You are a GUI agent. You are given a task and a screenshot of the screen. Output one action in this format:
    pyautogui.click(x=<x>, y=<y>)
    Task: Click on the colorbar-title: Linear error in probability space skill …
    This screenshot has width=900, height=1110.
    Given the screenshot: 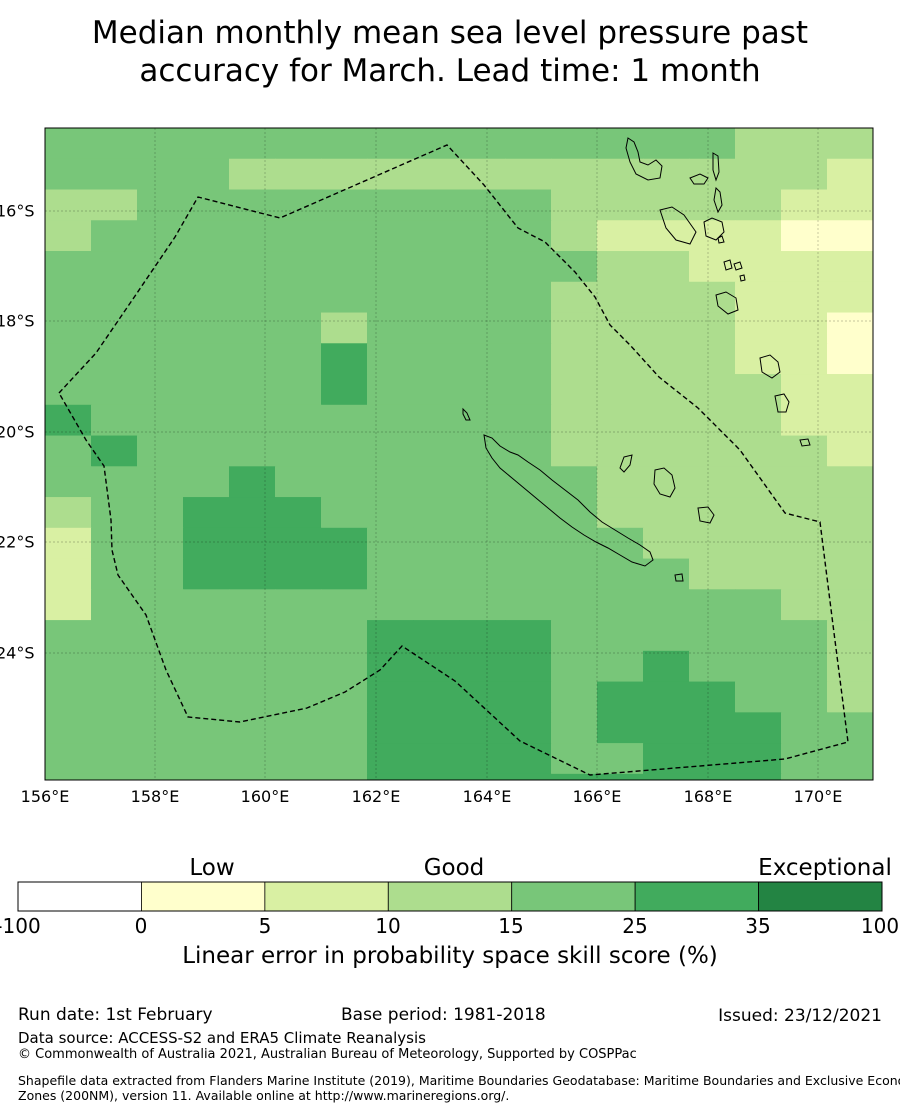 What is the action you would take?
    pyautogui.click(x=450, y=956)
    